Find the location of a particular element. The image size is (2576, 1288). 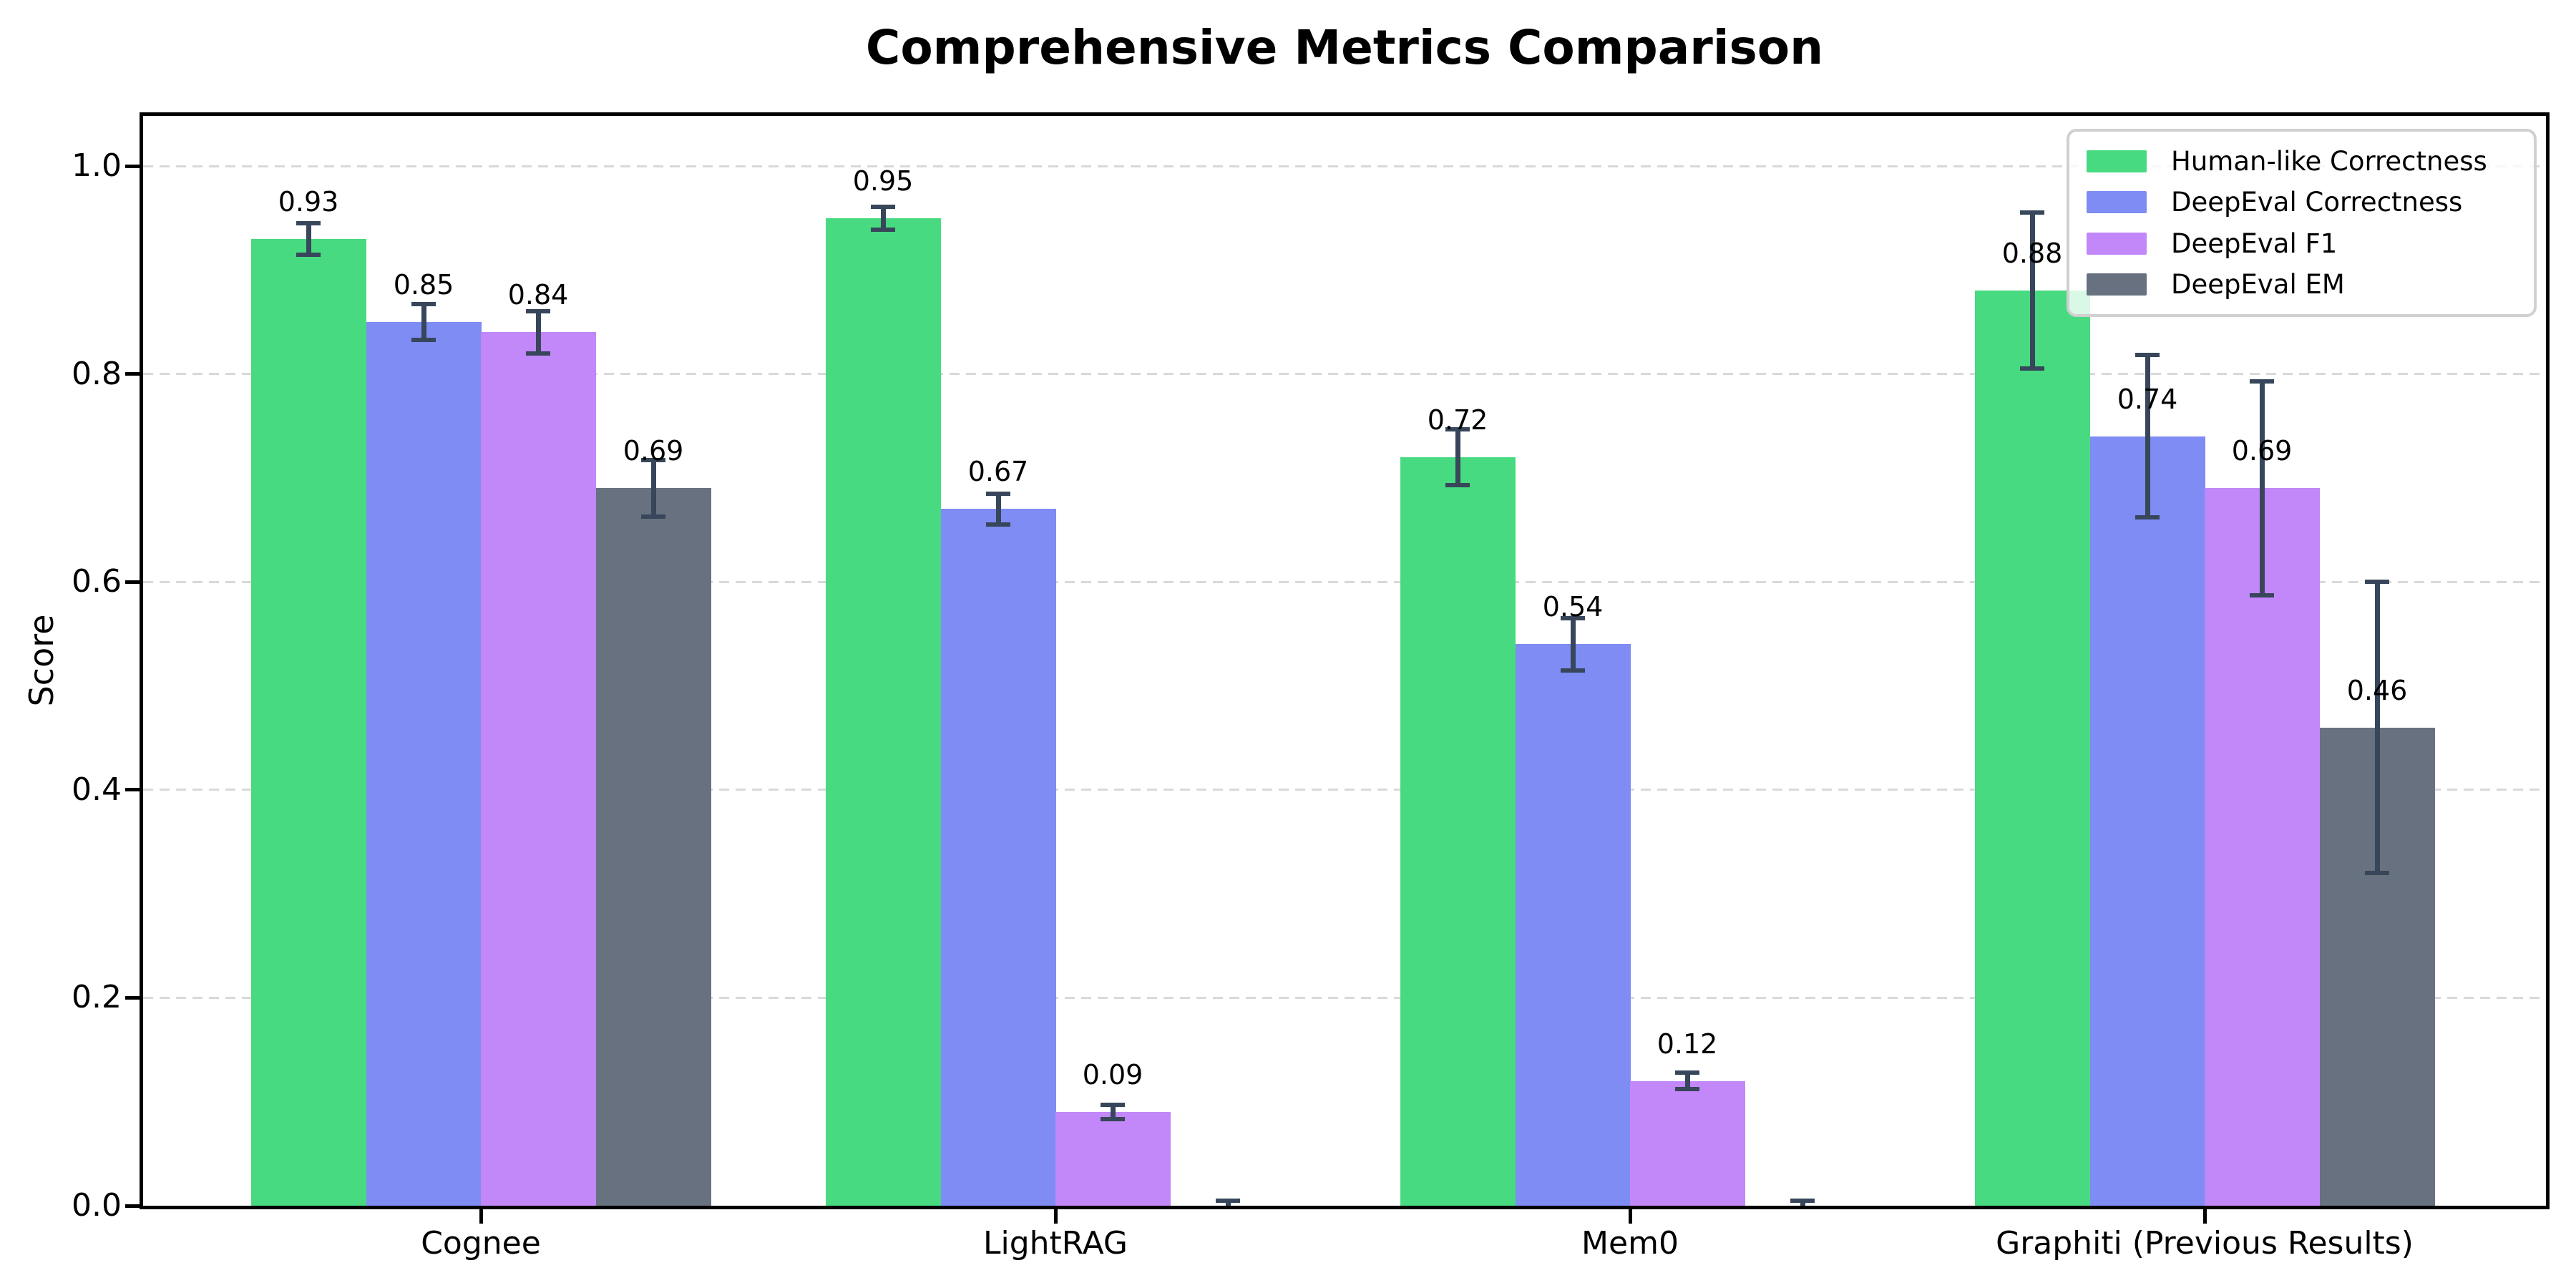

y-tick-label-0.2: 0.2 is located at coordinates (97, 997).